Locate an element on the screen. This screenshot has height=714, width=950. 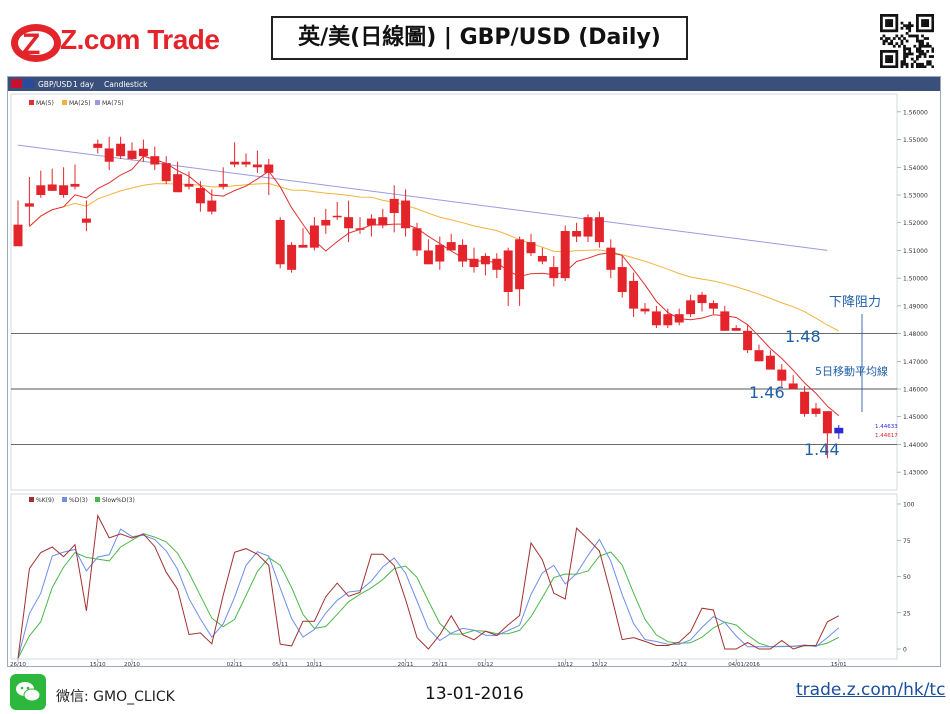
price-tick-label: 1.53000 is located at coordinates (915, 196).